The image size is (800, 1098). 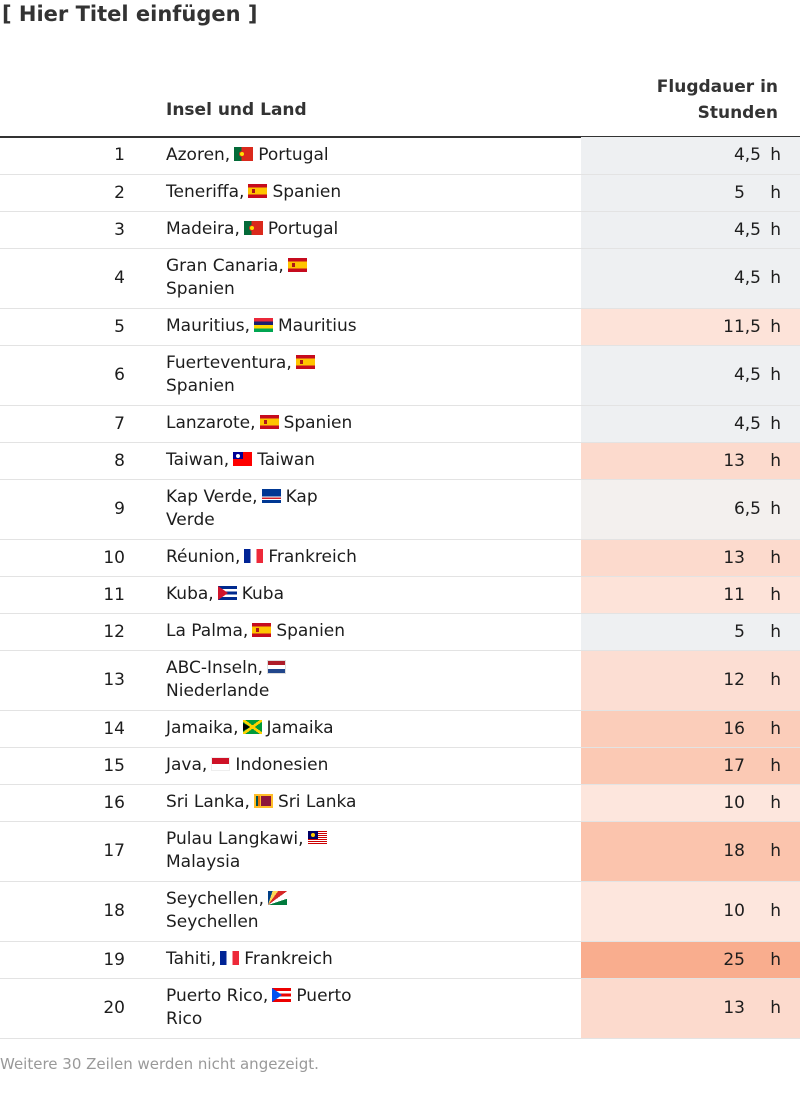 I want to click on country-name: Sri Lanka, so click(x=317, y=802).